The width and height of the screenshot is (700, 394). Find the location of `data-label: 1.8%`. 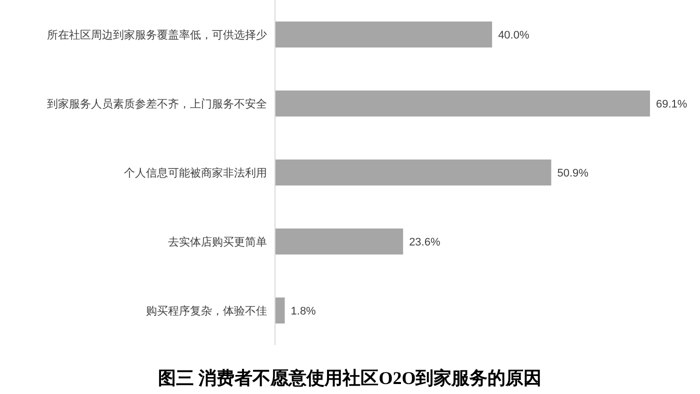

data-label: 1.8% is located at coordinates (303, 312).